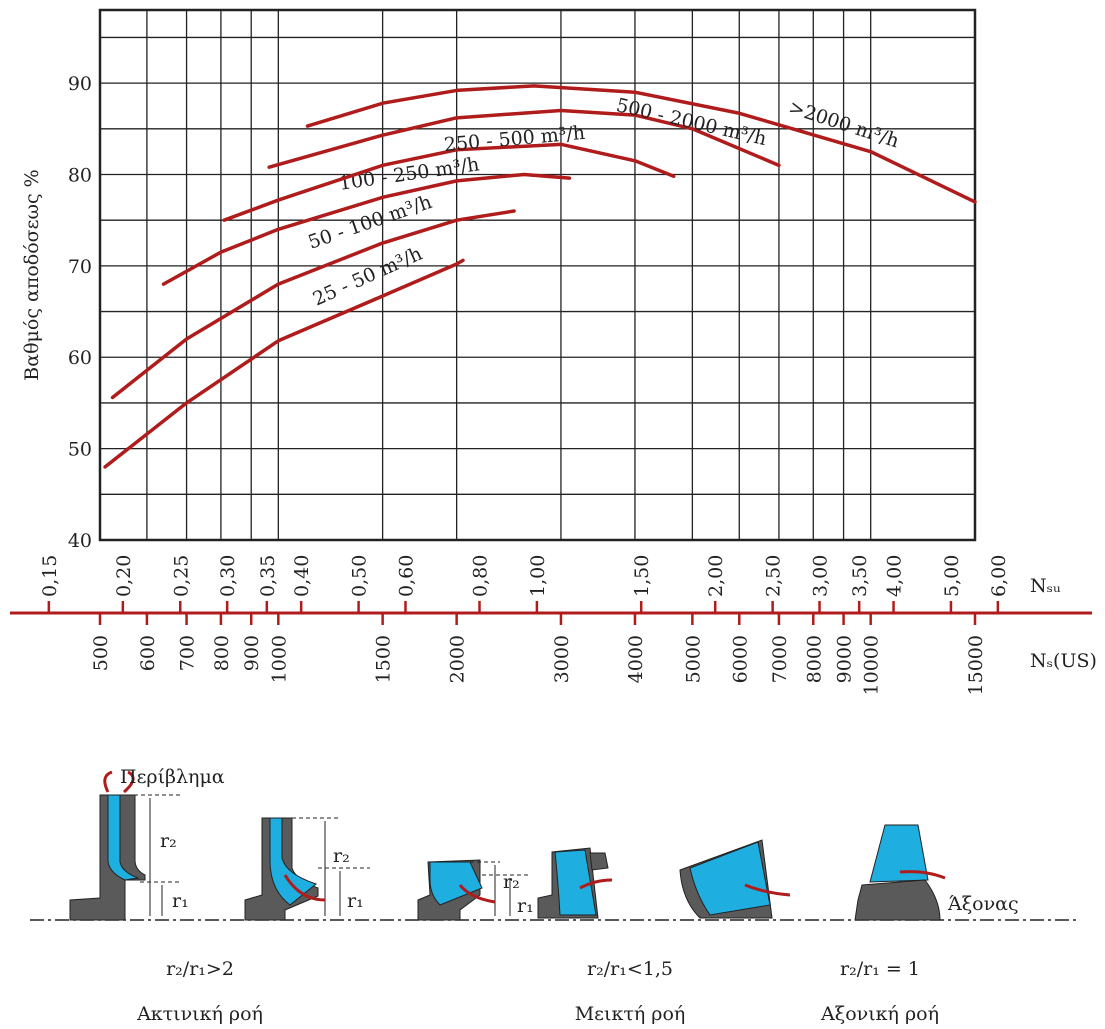 This screenshot has width=1105, height=1029. Describe the element at coordinates (80, 175) in the screenshot. I see `y-tick-label: 80` at that location.